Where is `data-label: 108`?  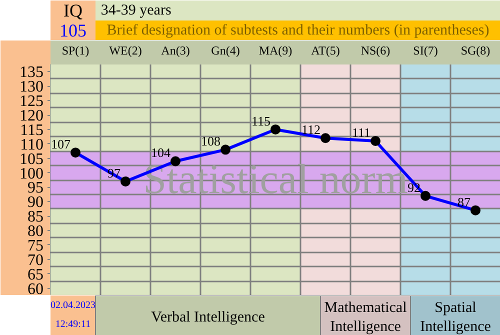
data-label: 108 is located at coordinates (210, 141).